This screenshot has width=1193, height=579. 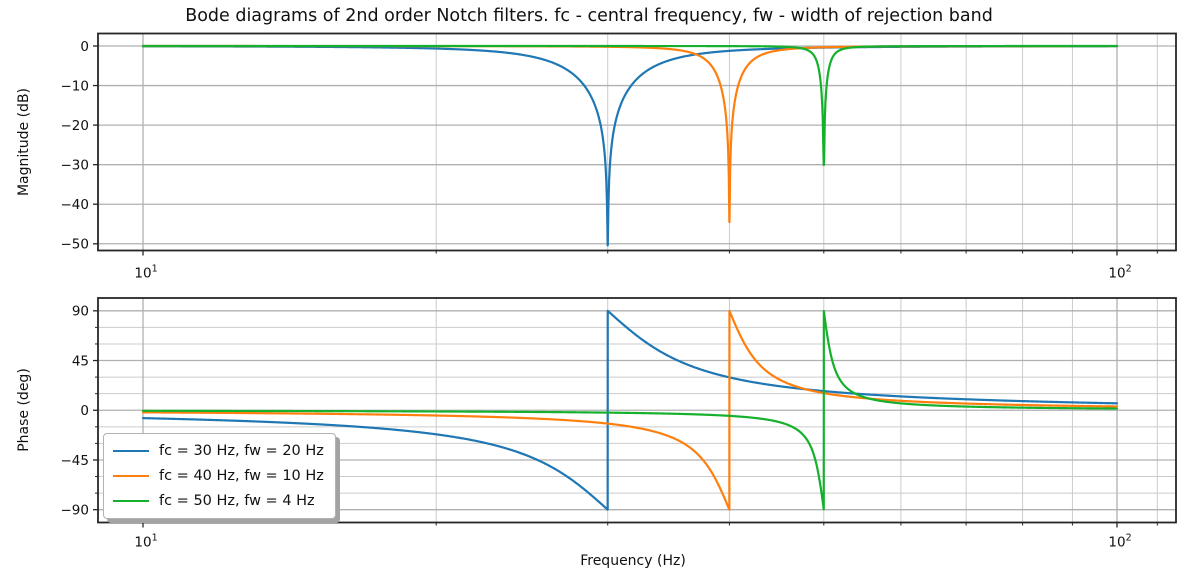 What do you see at coordinates (75, 126) in the screenshot?
I see `y-tick-label: −20` at bounding box center [75, 126].